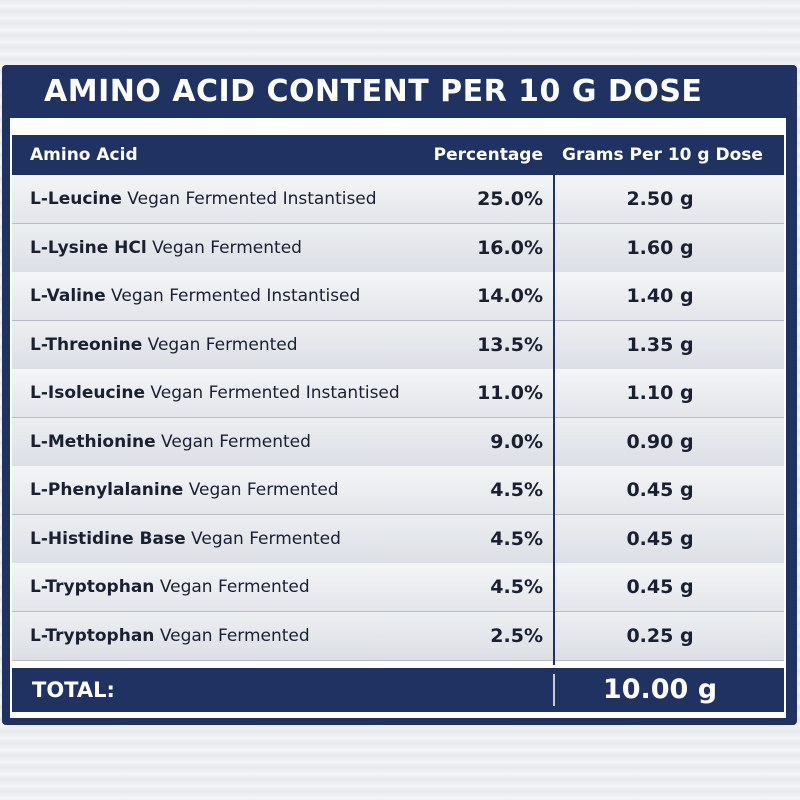  I want to click on amino-acid-name: L-Lysine HCl Vegan Fermented, so click(166, 248).